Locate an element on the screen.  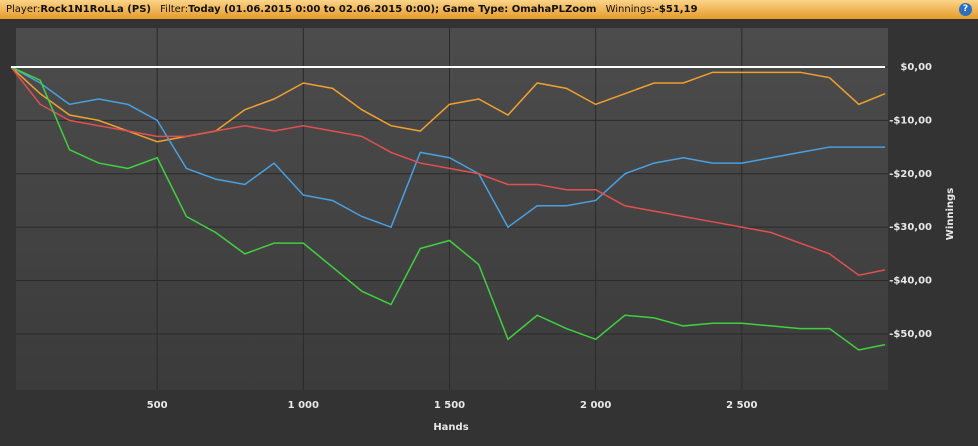
help-button: ? is located at coordinates (965, 9).